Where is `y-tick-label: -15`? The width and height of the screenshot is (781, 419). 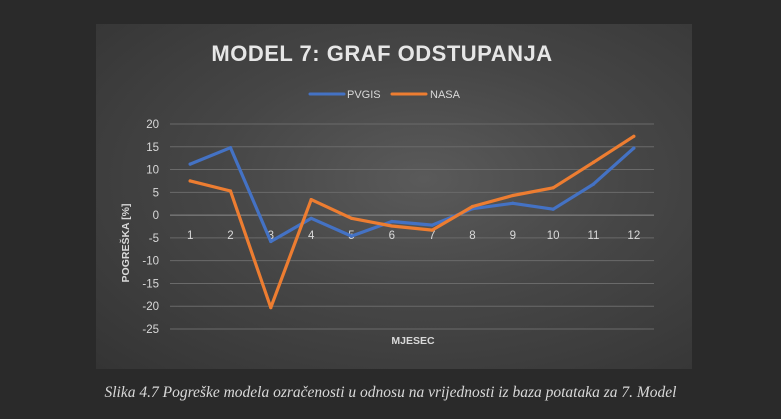 y-tick-label: -15 is located at coordinates (150, 284).